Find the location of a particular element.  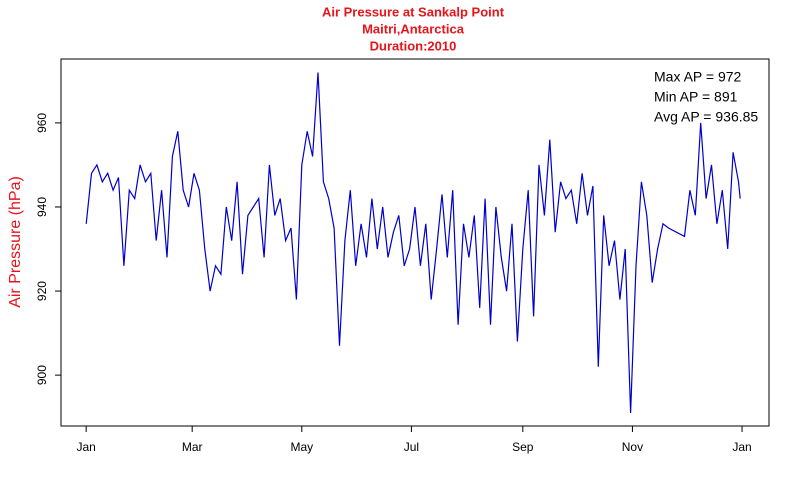

chart-title: Maitri,Antarctica is located at coordinates (413, 28).